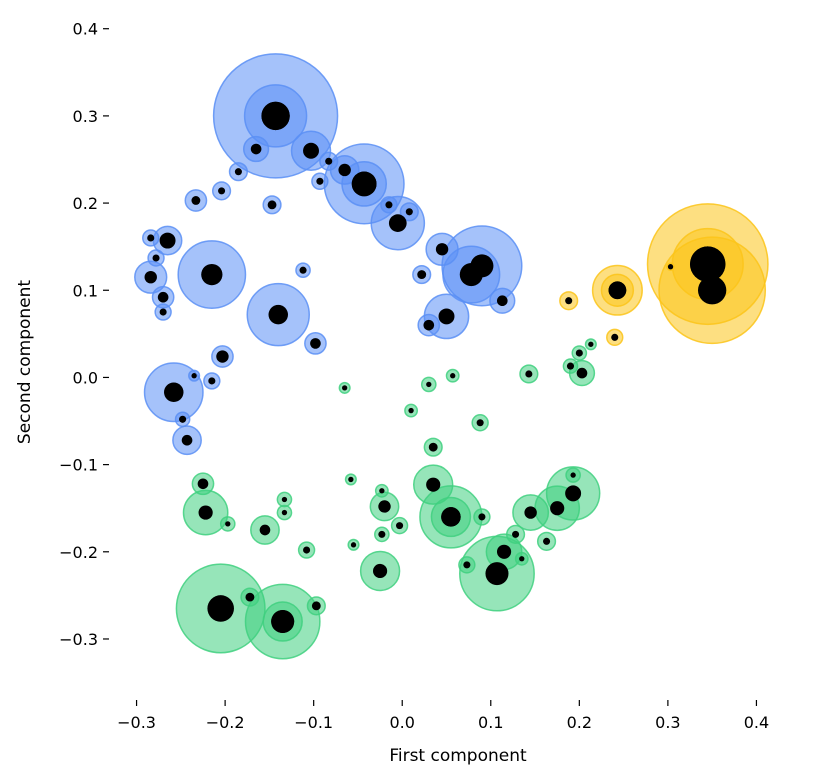 The image size is (830, 781). I want to click on x-axis-label: First component, so click(458, 756).